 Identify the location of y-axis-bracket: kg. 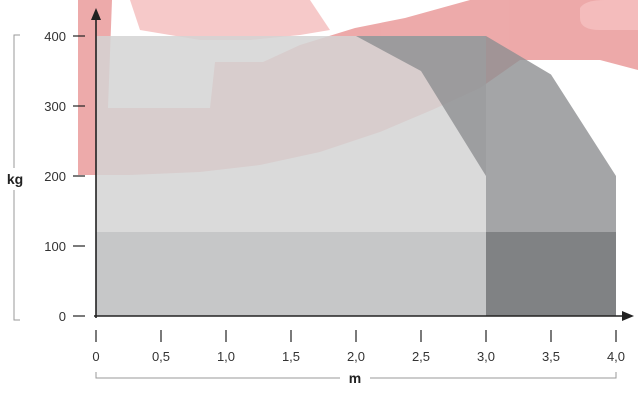
(15, 177).